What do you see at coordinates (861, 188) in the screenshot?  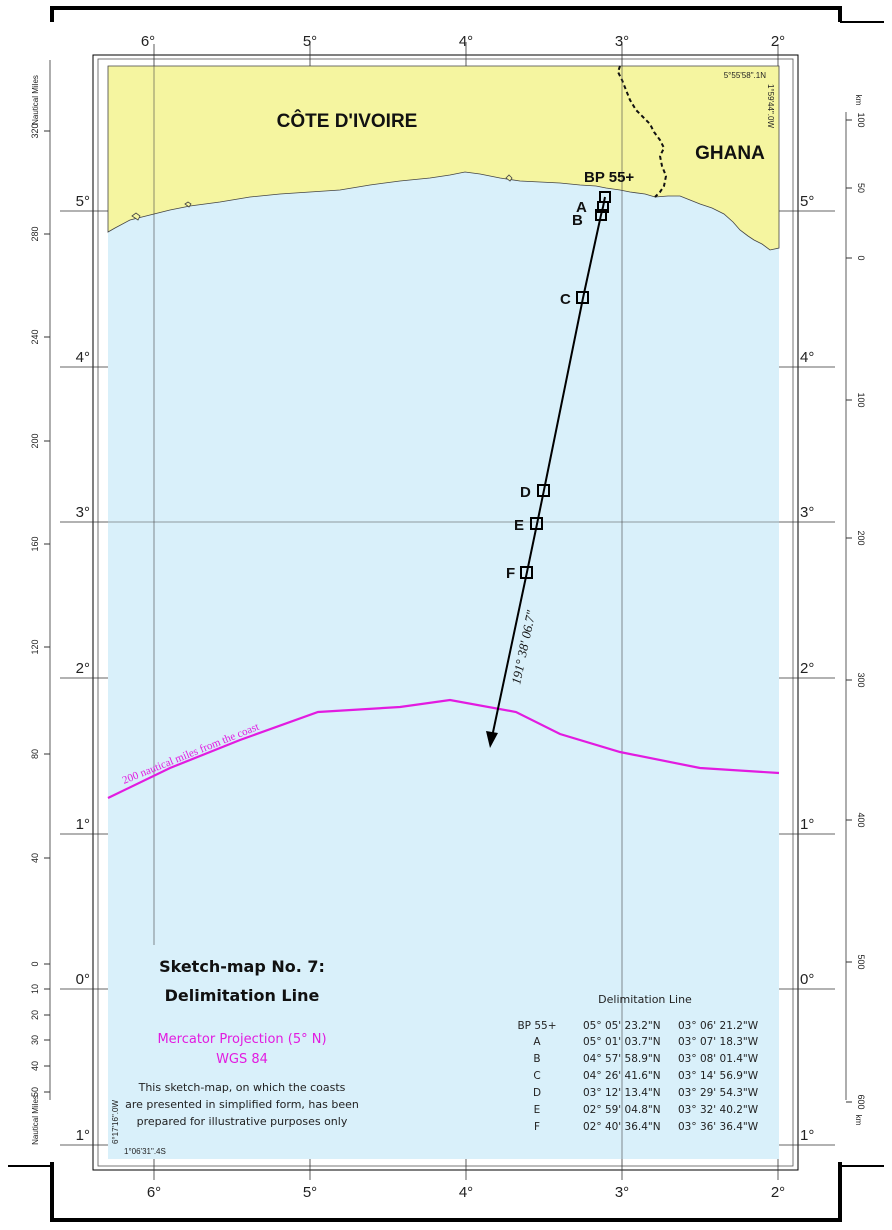 I see `km-tick-label: 50` at bounding box center [861, 188].